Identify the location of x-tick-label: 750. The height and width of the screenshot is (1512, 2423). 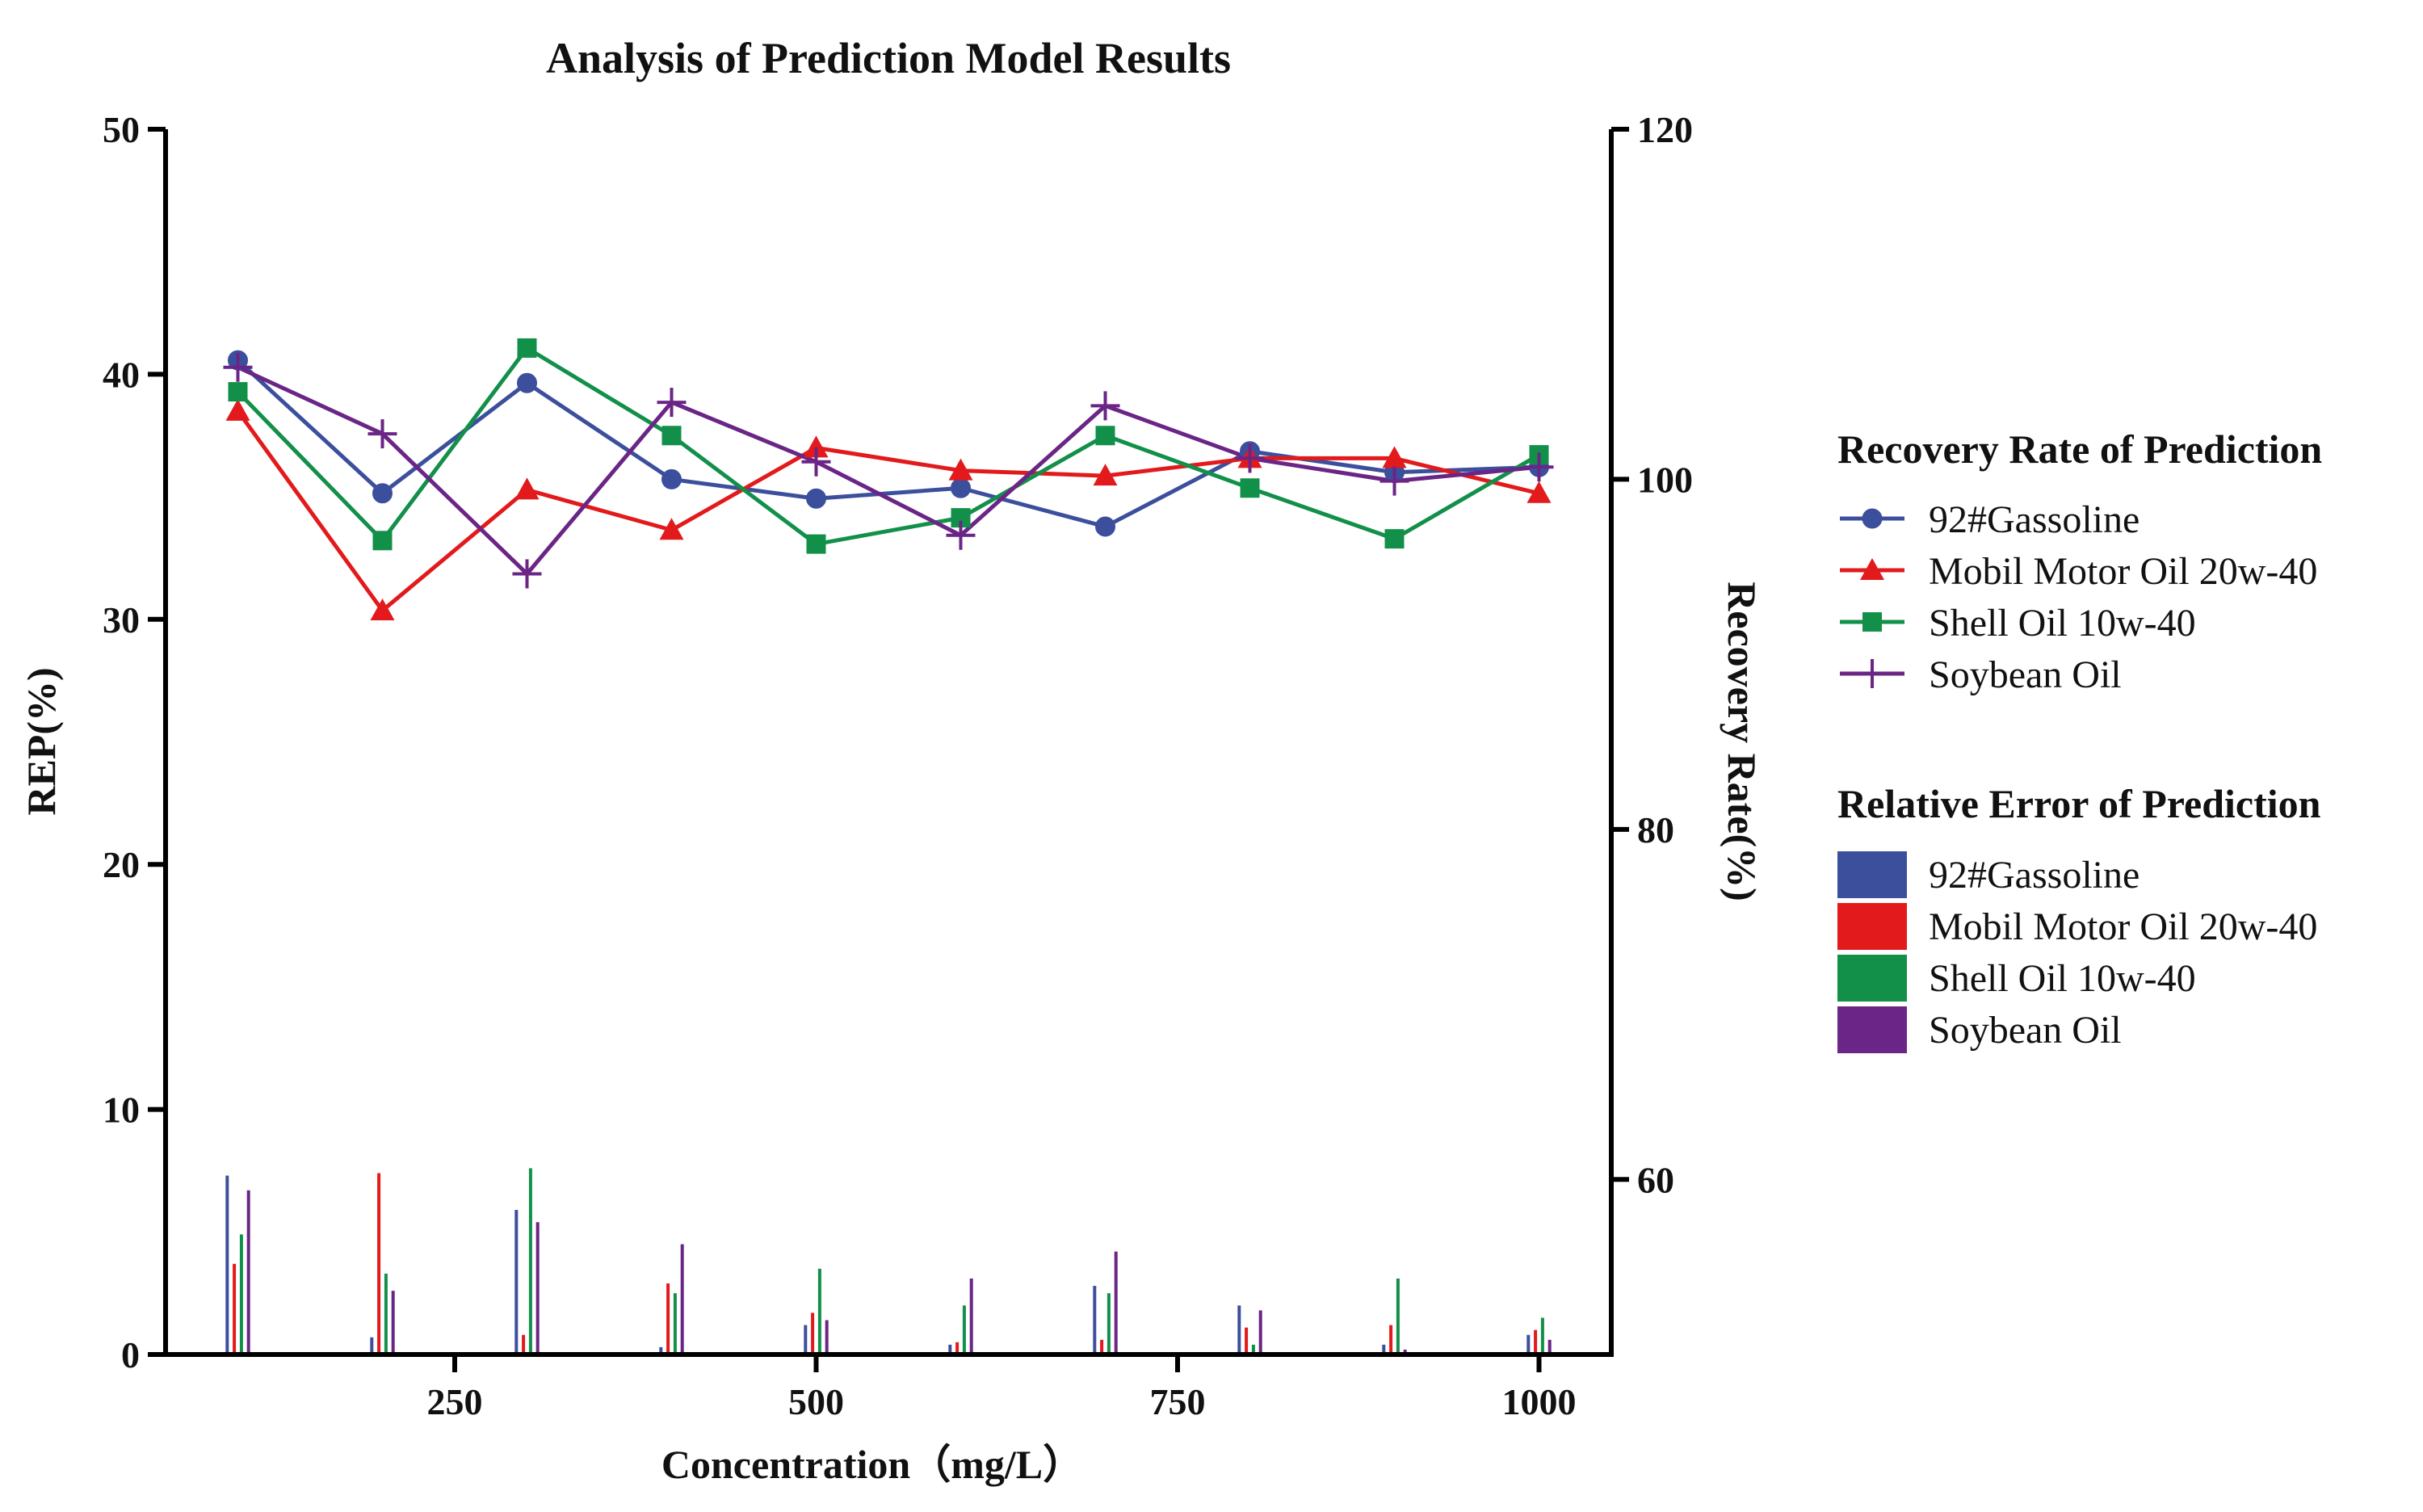
(1178, 1401).